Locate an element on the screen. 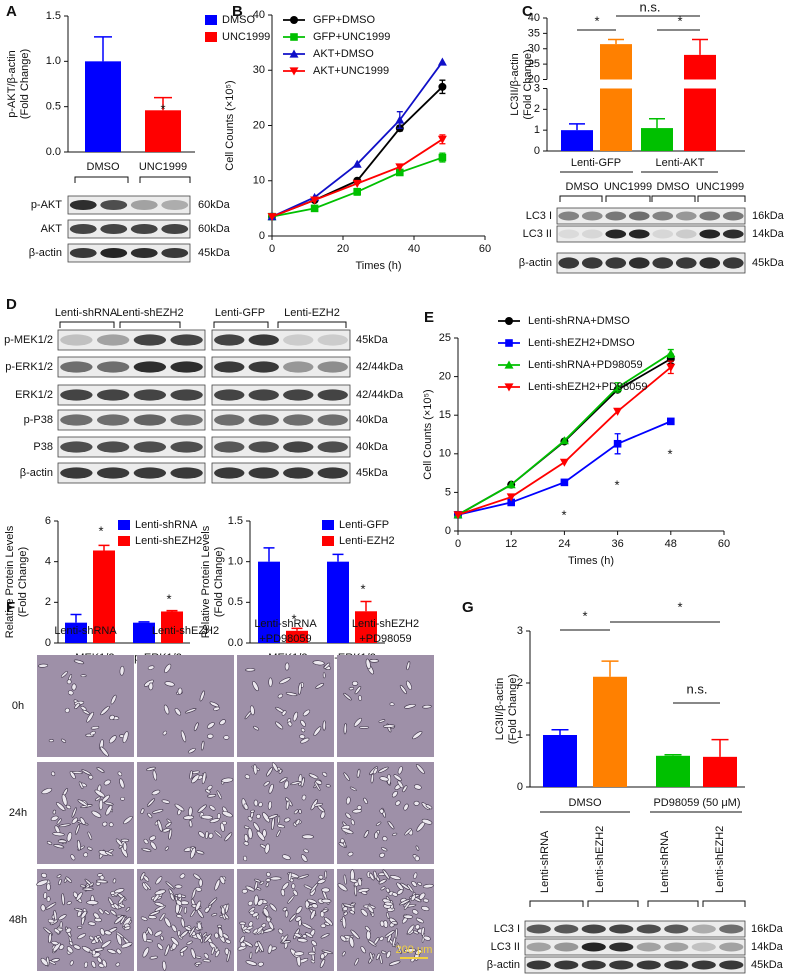 The image size is (800, 976). blot-row-label: β-actin is located at coordinates (45, 253).